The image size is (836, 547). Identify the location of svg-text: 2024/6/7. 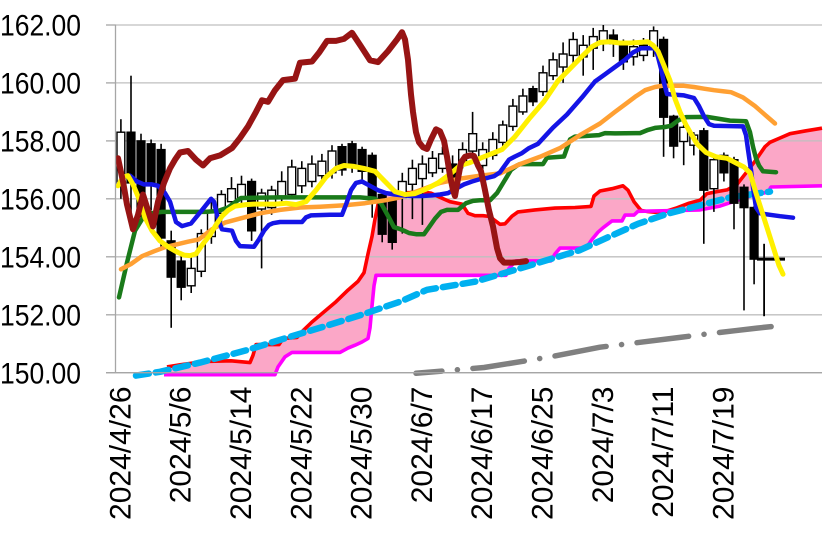
(422, 445).